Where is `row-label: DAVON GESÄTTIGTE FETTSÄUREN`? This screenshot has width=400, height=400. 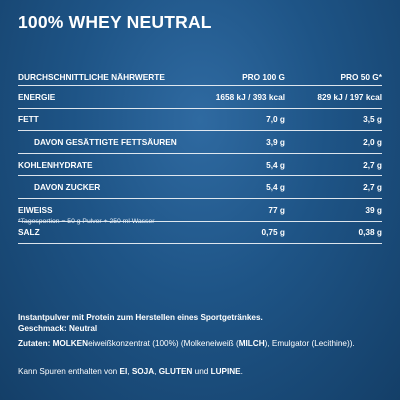 row-label: DAVON GESÄTTIGTE FETTSÄUREN is located at coordinates (106, 142).